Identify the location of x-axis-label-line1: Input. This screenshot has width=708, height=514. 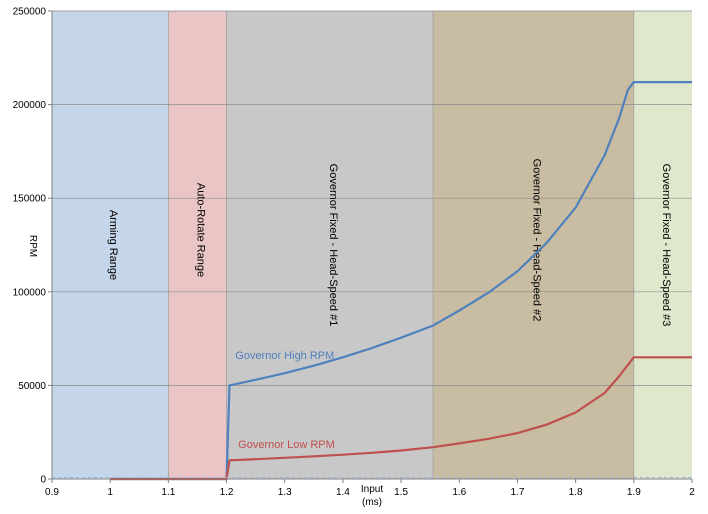
(372, 489).